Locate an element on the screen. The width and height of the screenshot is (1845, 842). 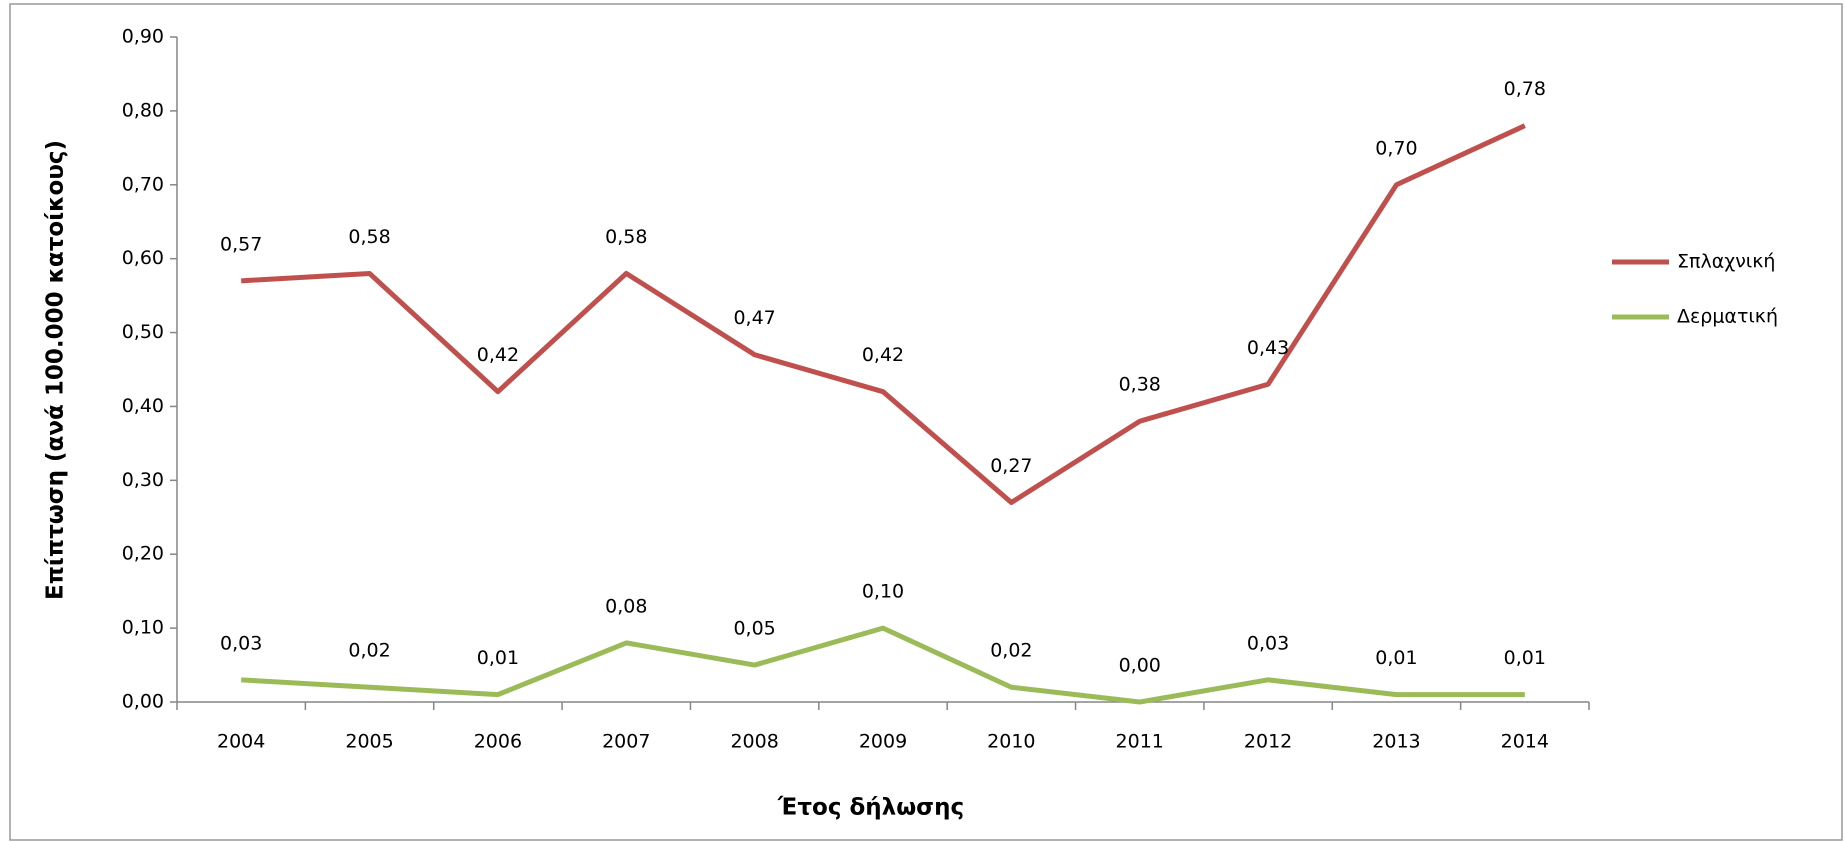
y-axis-title: Επίπτωση (ανά 100.000 κατοίκους) is located at coordinates (56, 370).